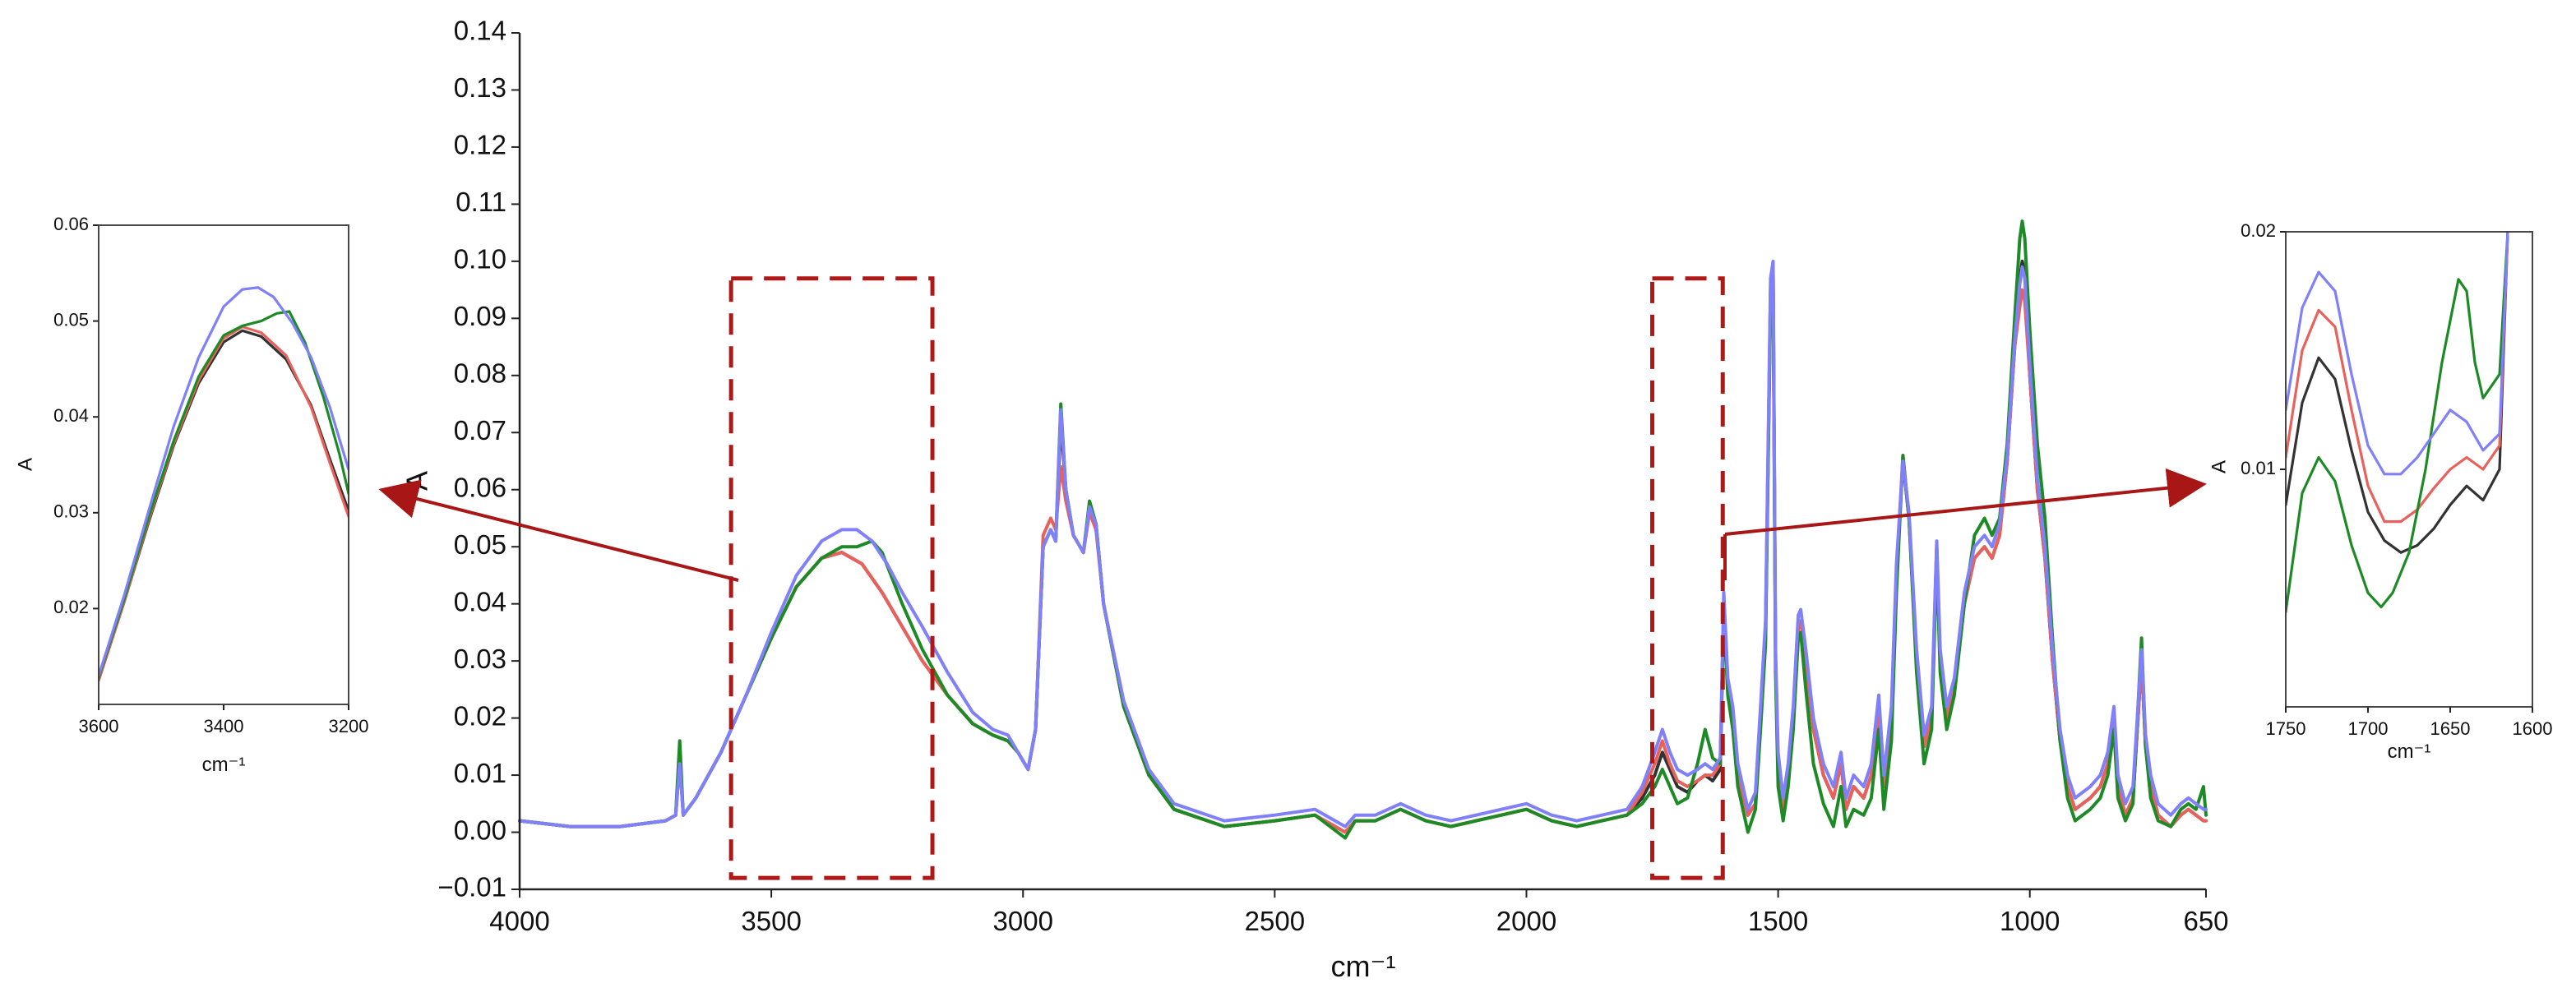 This screenshot has width=2576, height=997. What do you see at coordinates (2263, 349) in the screenshot?
I see `right-inset-y-axis-ticks: 0.01 0.02` at bounding box center [2263, 349].